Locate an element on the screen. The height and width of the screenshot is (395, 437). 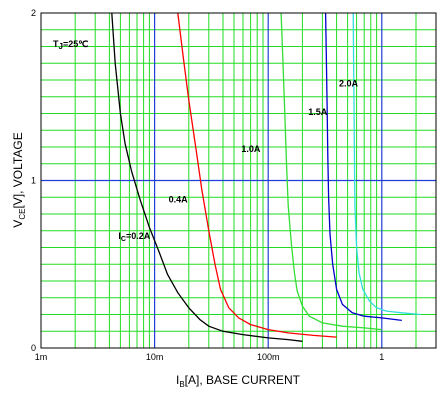
x-tick-label: 100m is located at coordinates (268, 357).